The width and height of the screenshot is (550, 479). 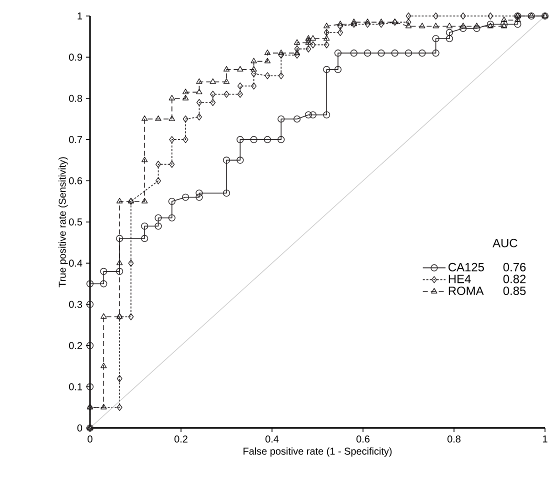 What do you see at coordinates (75, 346) in the screenshot?
I see `y-tick-label: 0.2` at bounding box center [75, 346].